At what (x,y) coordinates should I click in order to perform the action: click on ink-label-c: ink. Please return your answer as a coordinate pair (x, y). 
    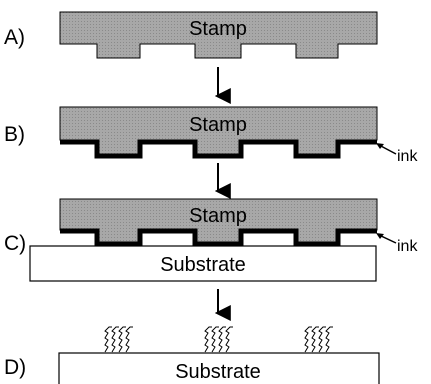
    Looking at the image, I should click on (407, 246).